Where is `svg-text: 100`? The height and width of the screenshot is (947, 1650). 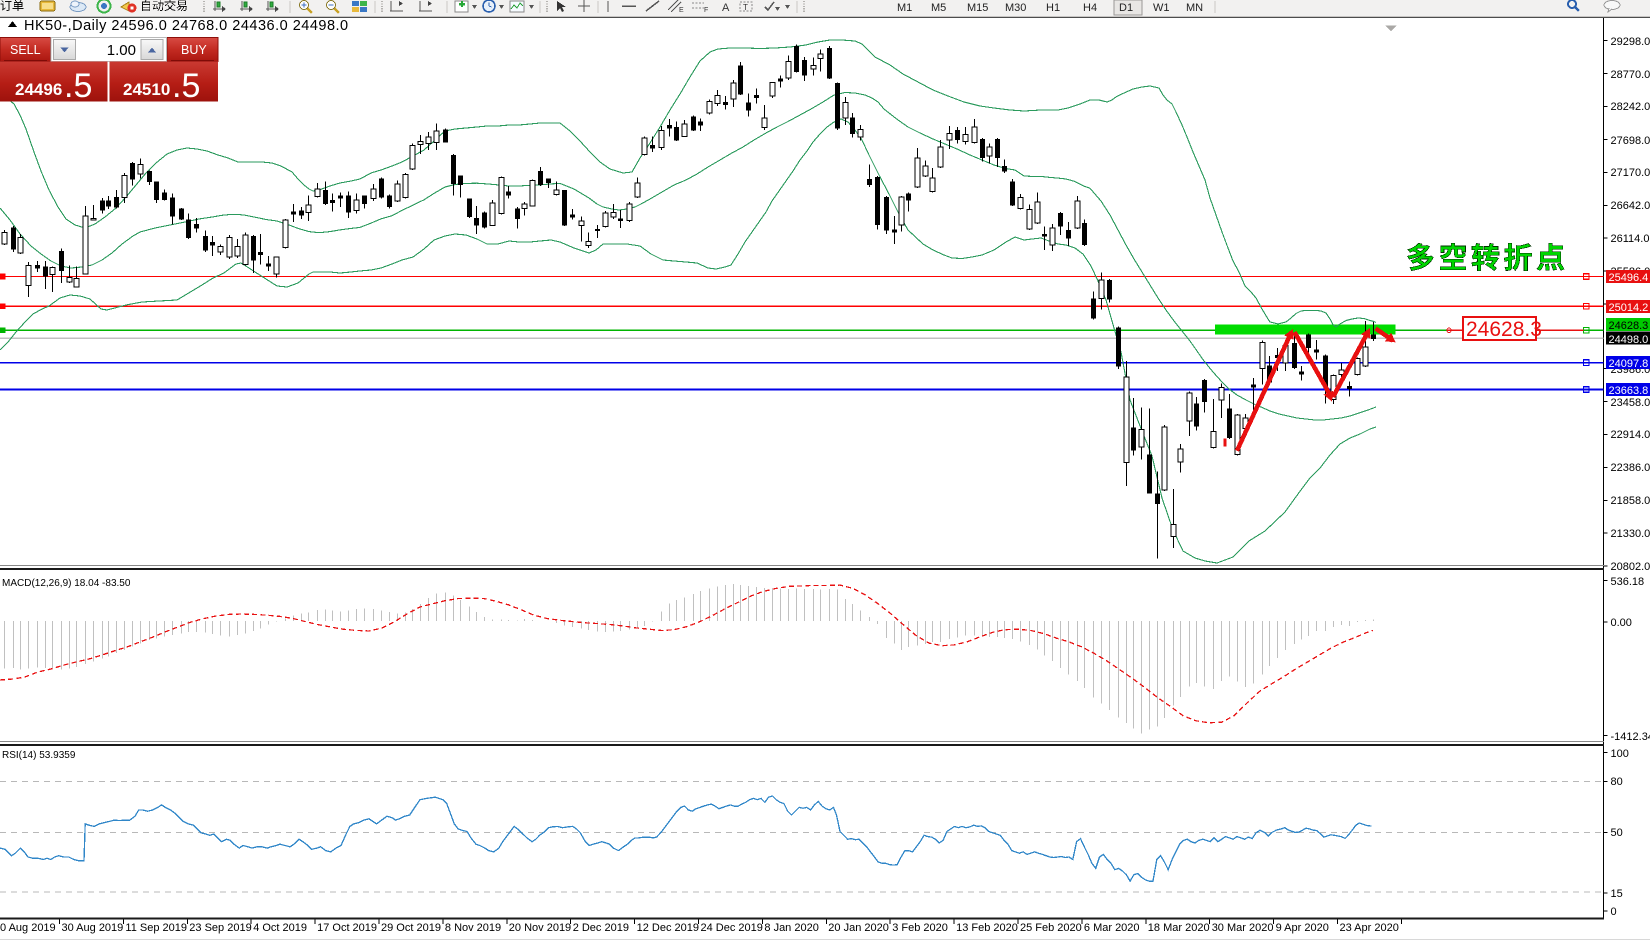
svg-text: 100 is located at coordinates (1620, 754).